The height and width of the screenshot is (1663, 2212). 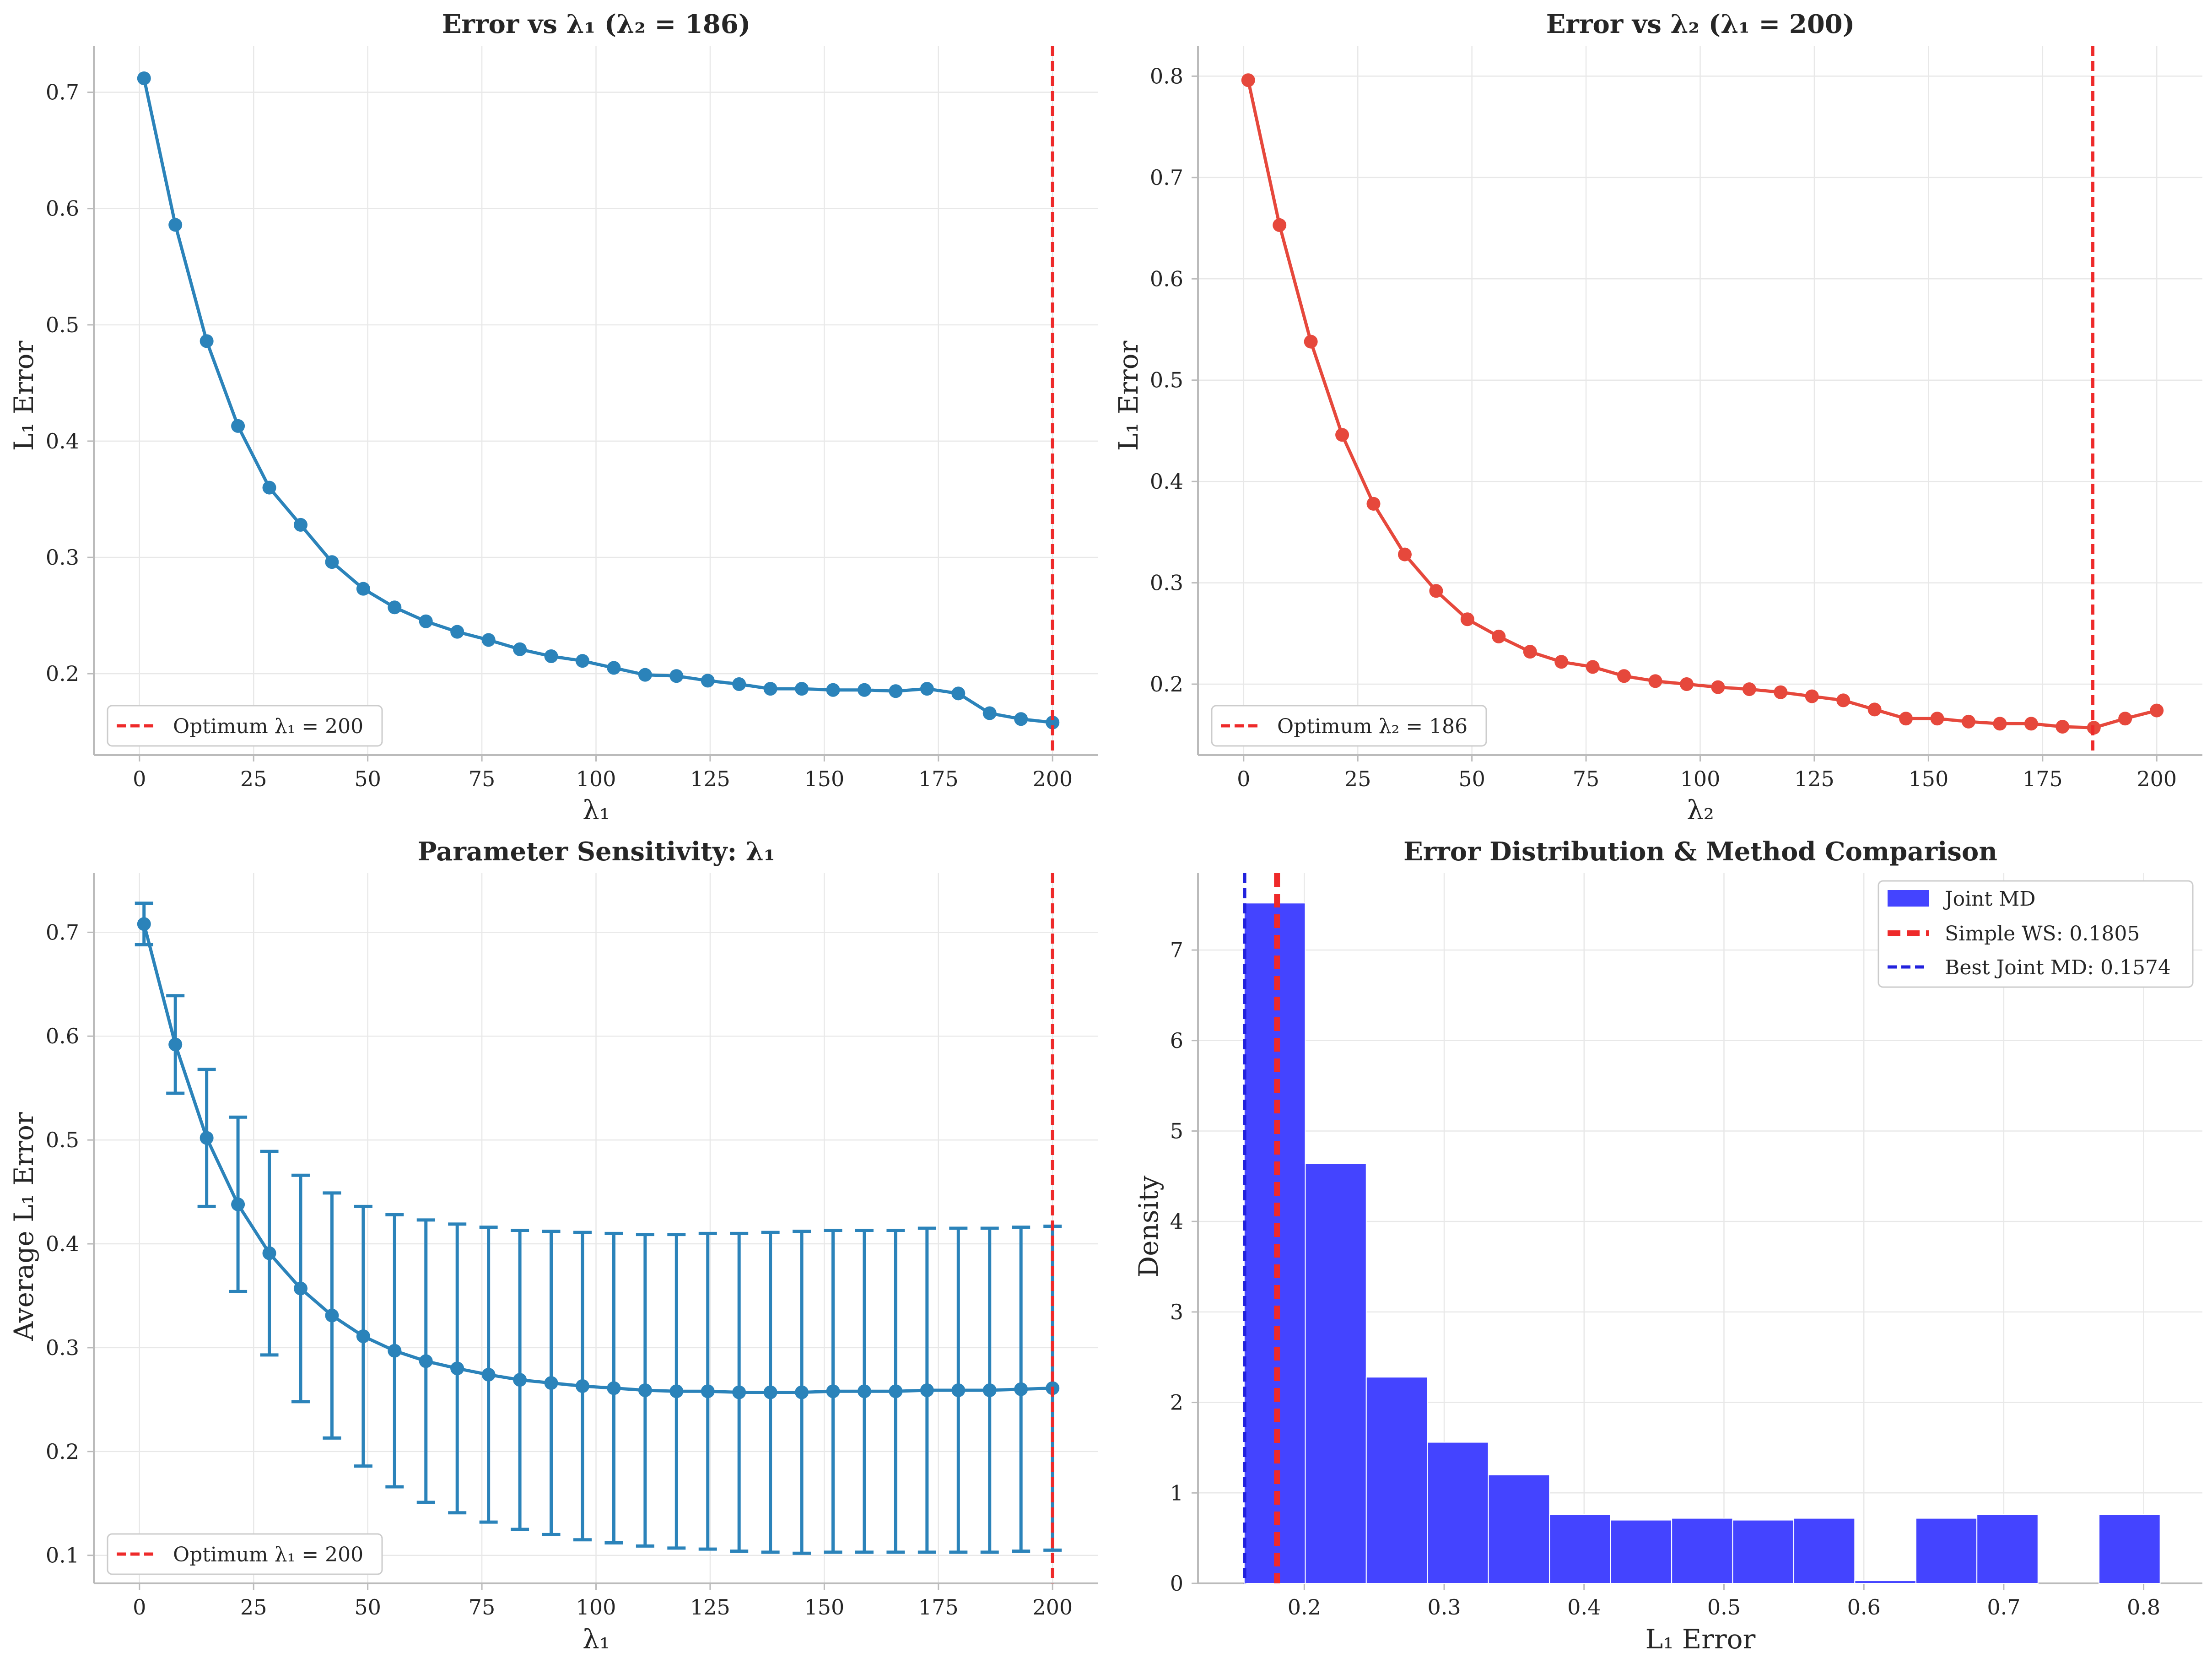 What do you see at coordinates (1864, 1607) in the screenshot?
I see `panel-4-xtick-label: 0.6` at bounding box center [1864, 1607].